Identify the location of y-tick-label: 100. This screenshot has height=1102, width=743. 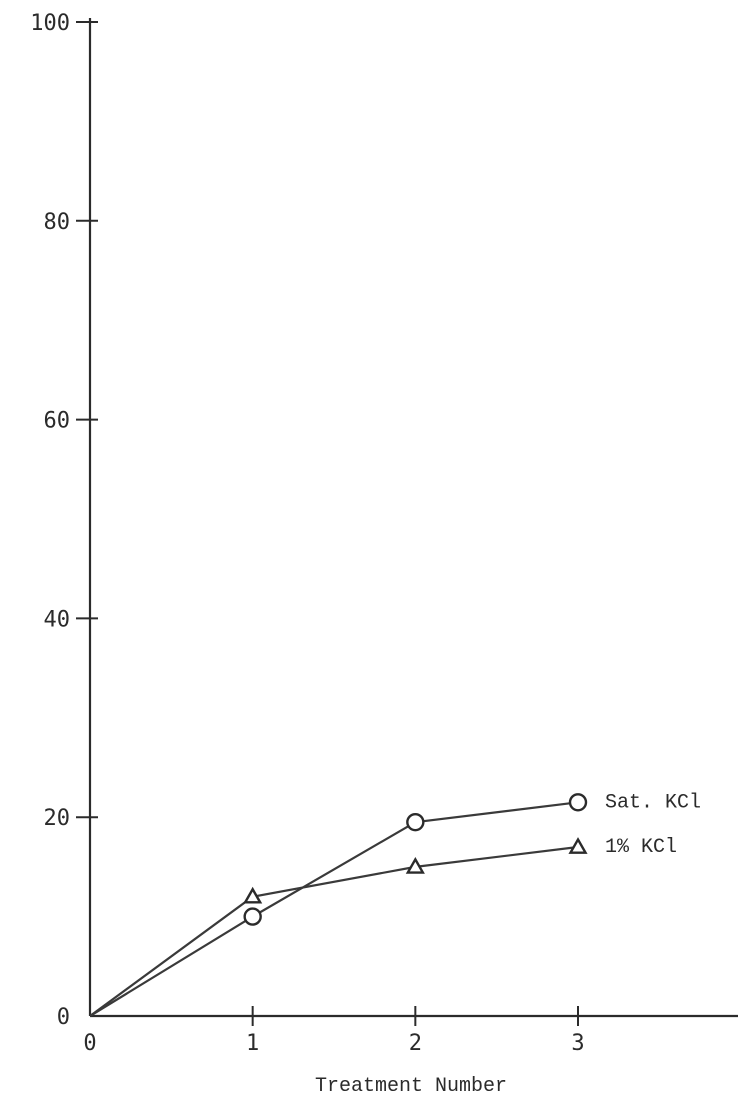
(50, 23).